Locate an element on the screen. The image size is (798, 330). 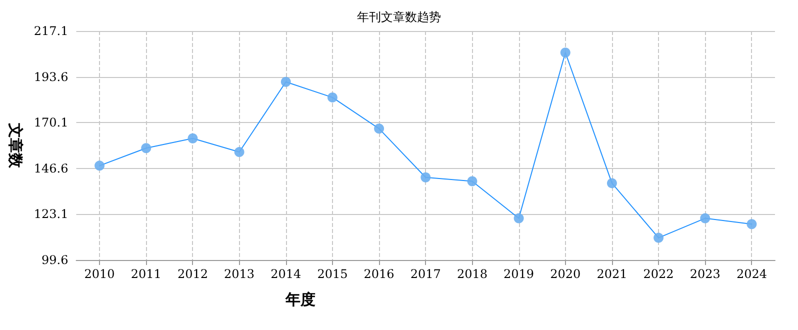
x-tick-label: 2020 is located at coordinates (565, 274).